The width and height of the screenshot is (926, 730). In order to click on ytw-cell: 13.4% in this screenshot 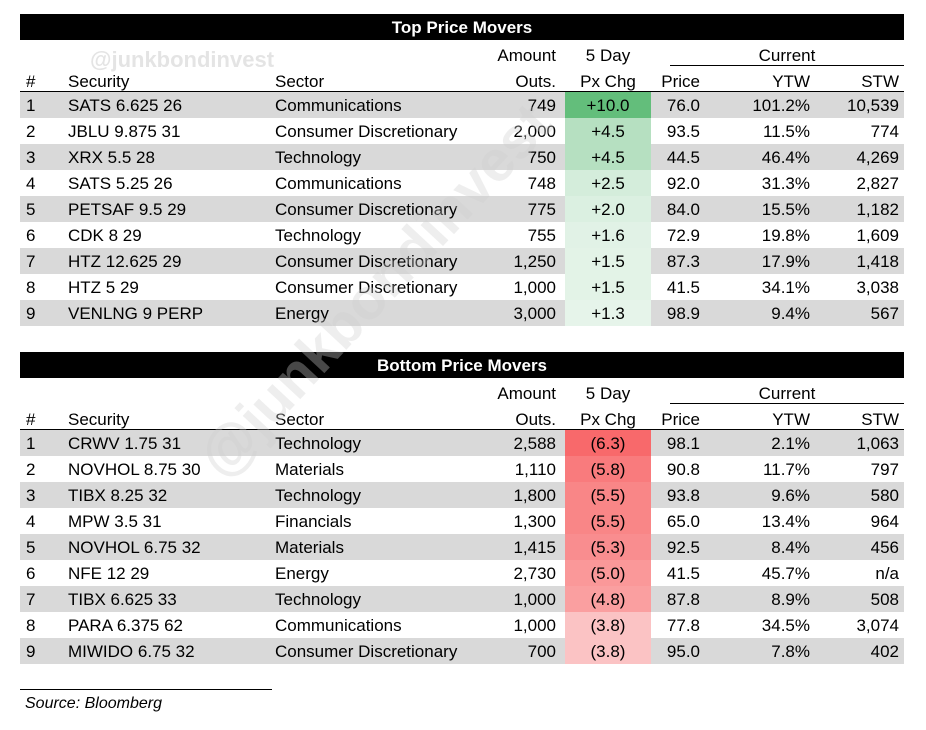, I will do `click(785, 521)`.